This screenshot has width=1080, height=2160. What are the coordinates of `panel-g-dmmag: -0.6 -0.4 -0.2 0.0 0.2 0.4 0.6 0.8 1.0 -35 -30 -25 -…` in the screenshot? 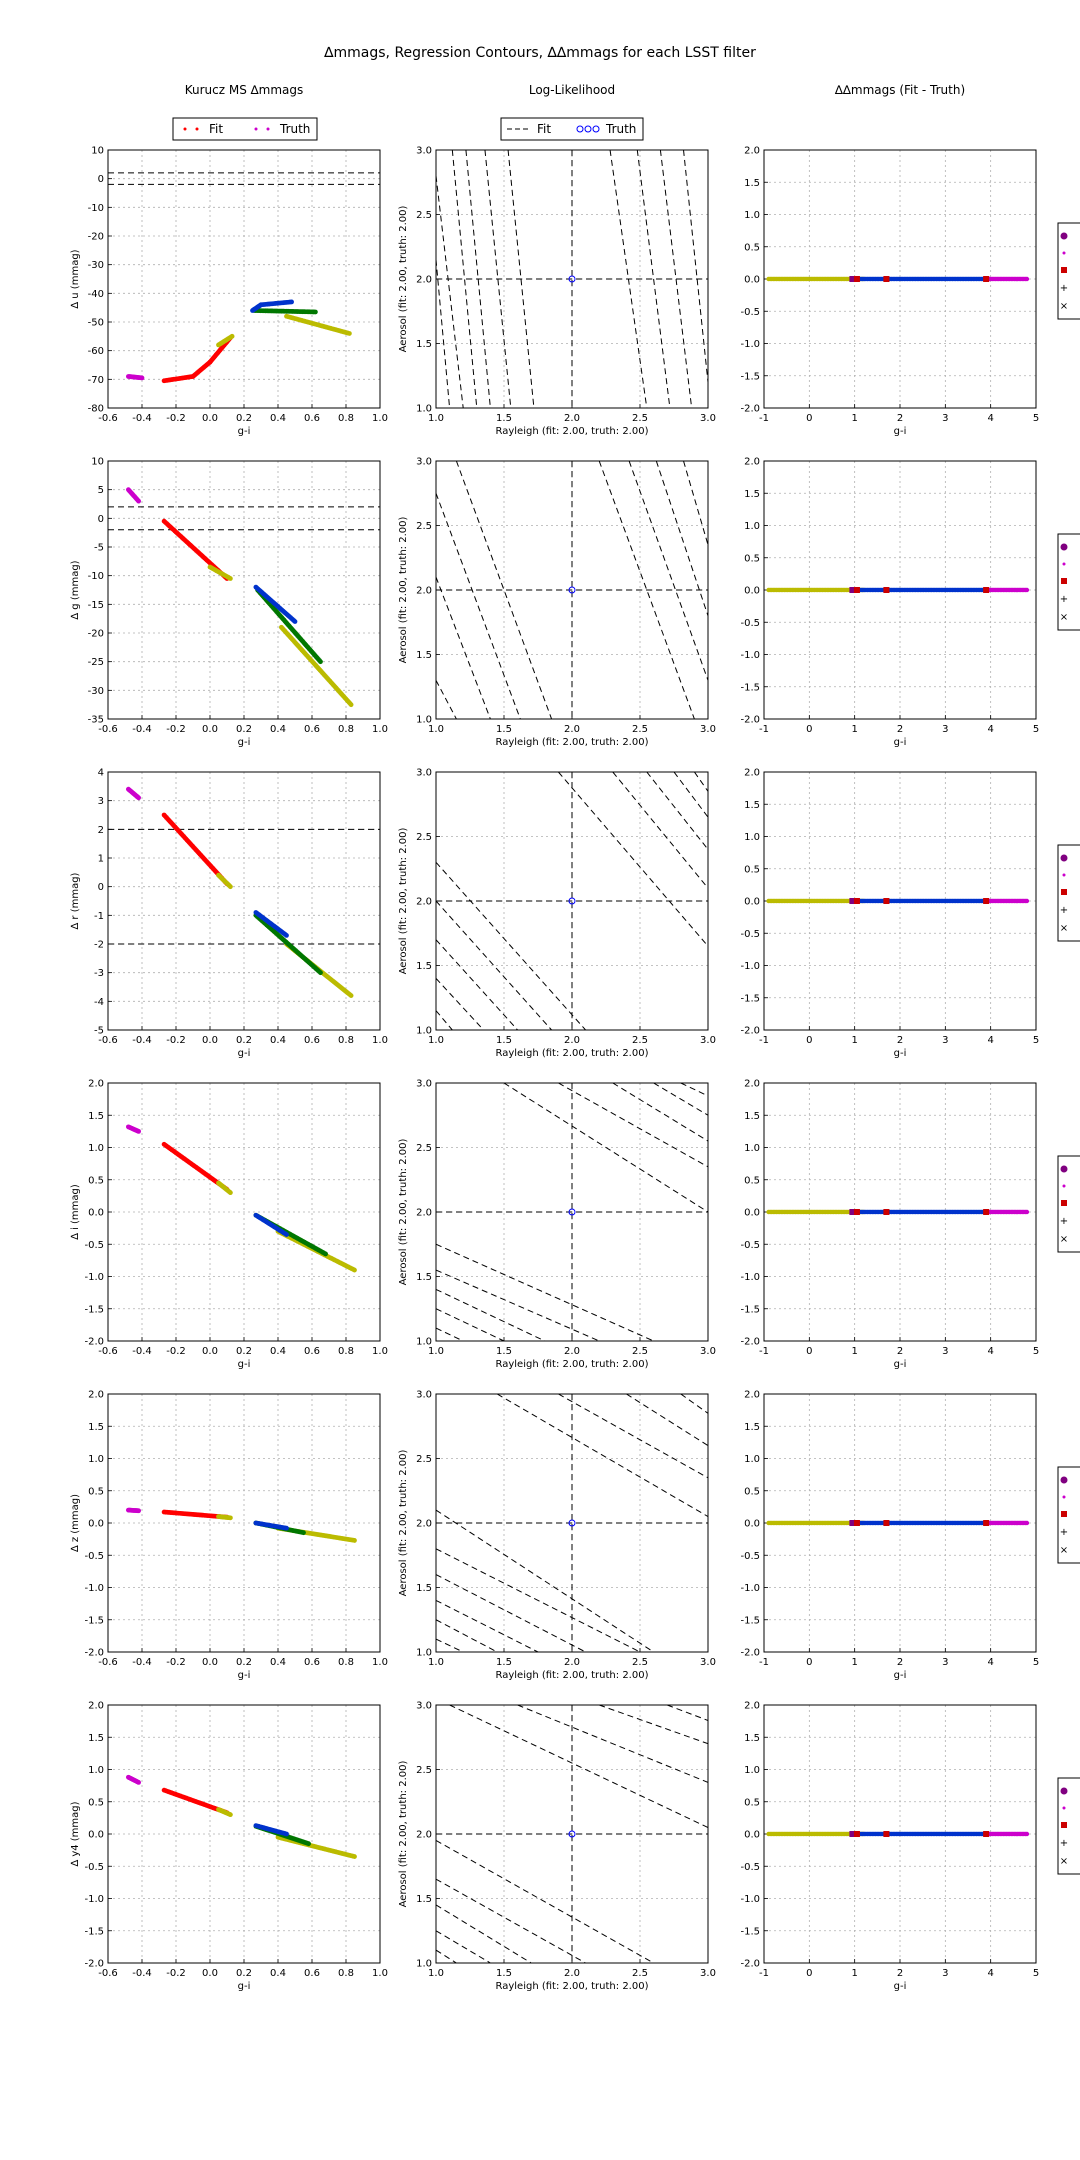 It's located at (229, 603).